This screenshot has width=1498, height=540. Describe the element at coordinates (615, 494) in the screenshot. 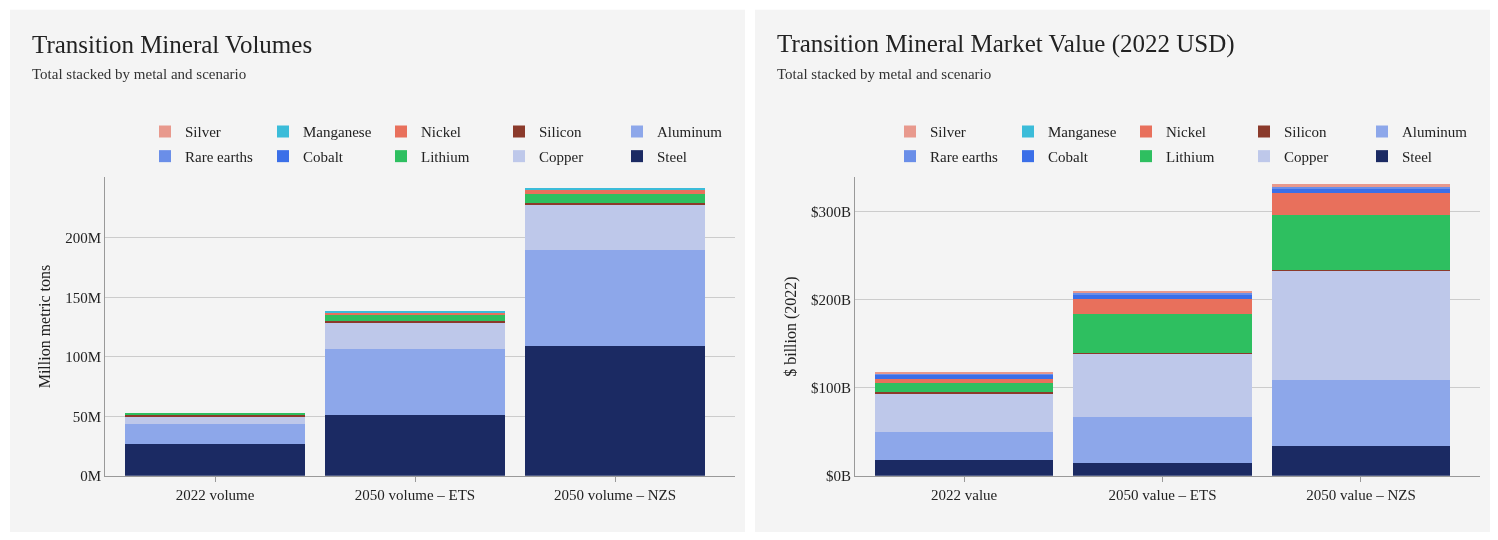

I see `x-tick-label: 2050 volume – NZS` at that location.